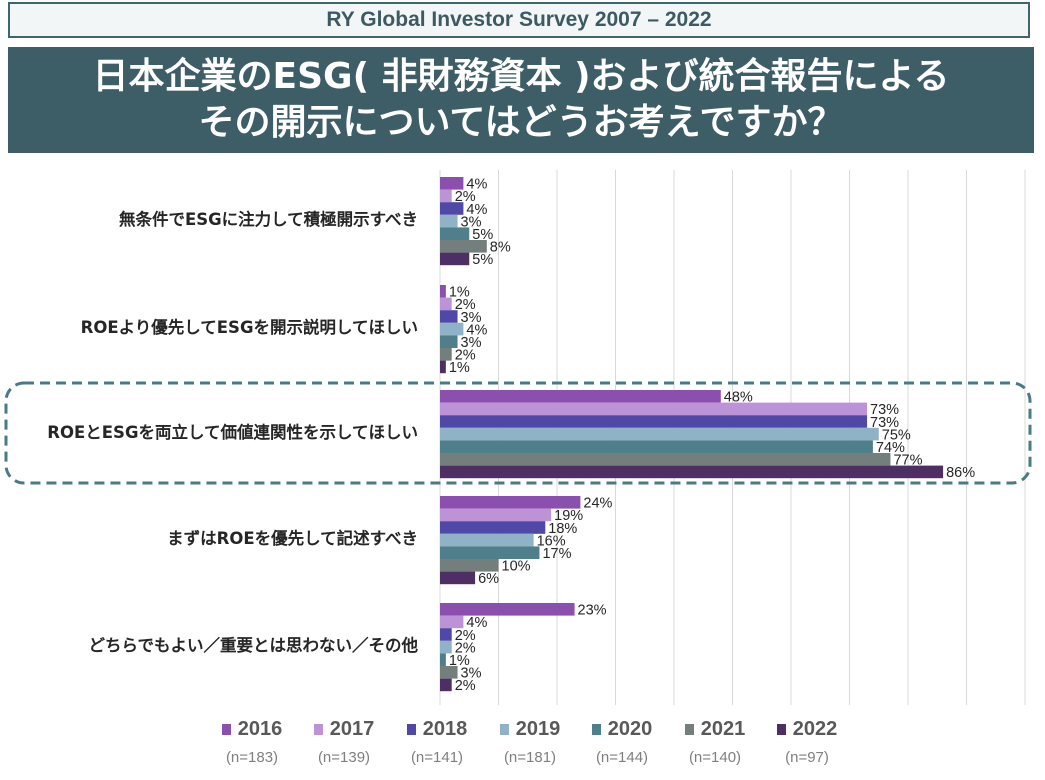 This screenshot has width=1045, height=780. Describe the element at coordinates (960, 473) in the screenshot. I see `data-label: 86%` at that location.